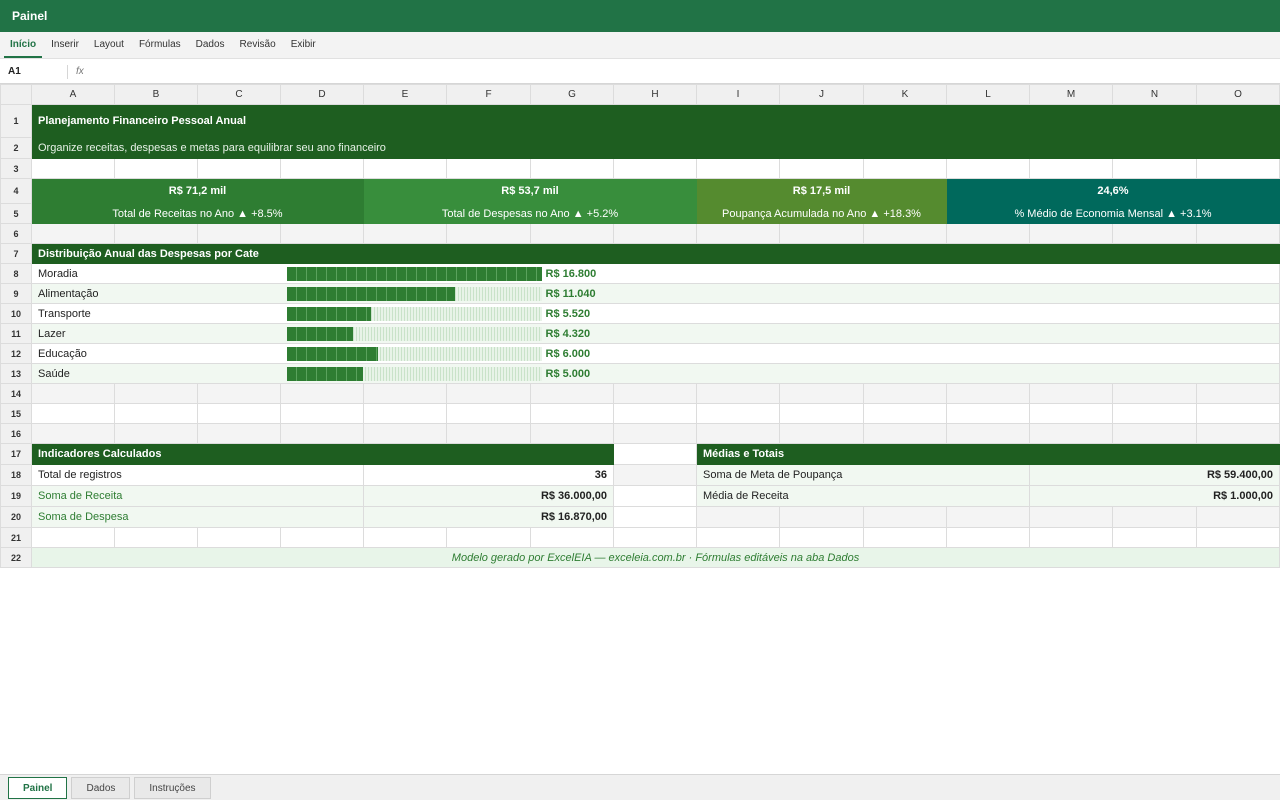 The width and height of the screenshot is (1280, 800). Describe the element at coordinates (655, 121) in the screenshot. I see `sheet-title: Planejamento Financeiro Pessoal Anual` at that location.